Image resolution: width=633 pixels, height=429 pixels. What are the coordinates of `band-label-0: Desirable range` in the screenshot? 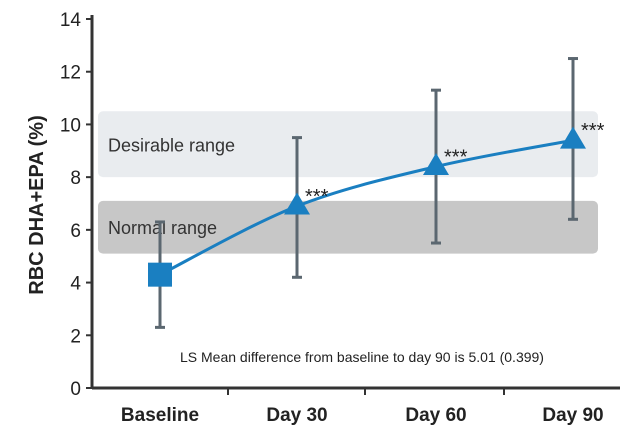 It's located at (171, 145).